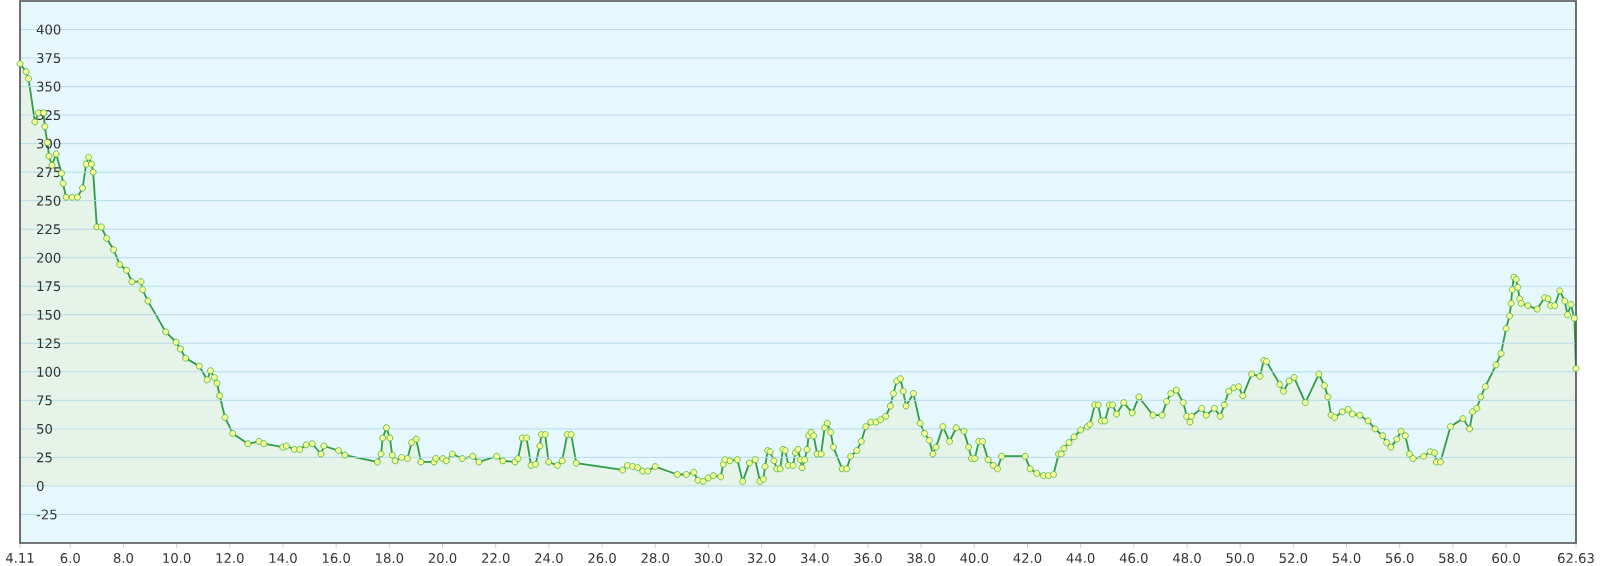  Describe the element at coordinates (1453, 558) in the screenshot. I see `x-tick-label: 58.0` at that location.